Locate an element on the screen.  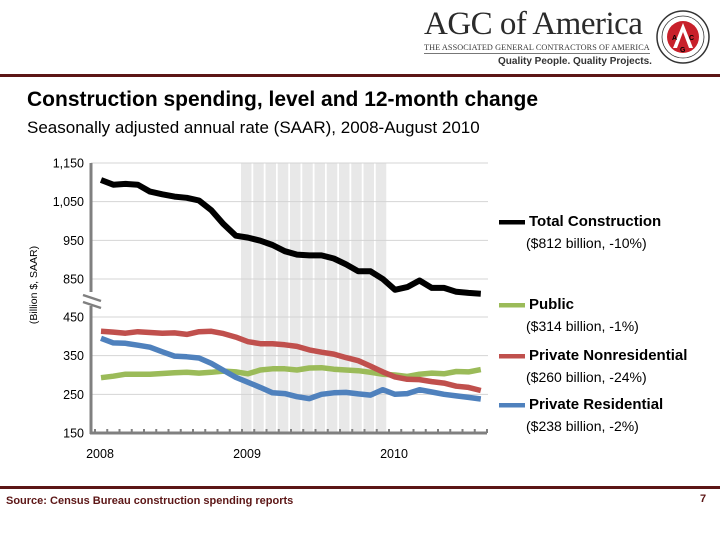
y-tick-label: 1,150 is located at coordinates (68, 164).